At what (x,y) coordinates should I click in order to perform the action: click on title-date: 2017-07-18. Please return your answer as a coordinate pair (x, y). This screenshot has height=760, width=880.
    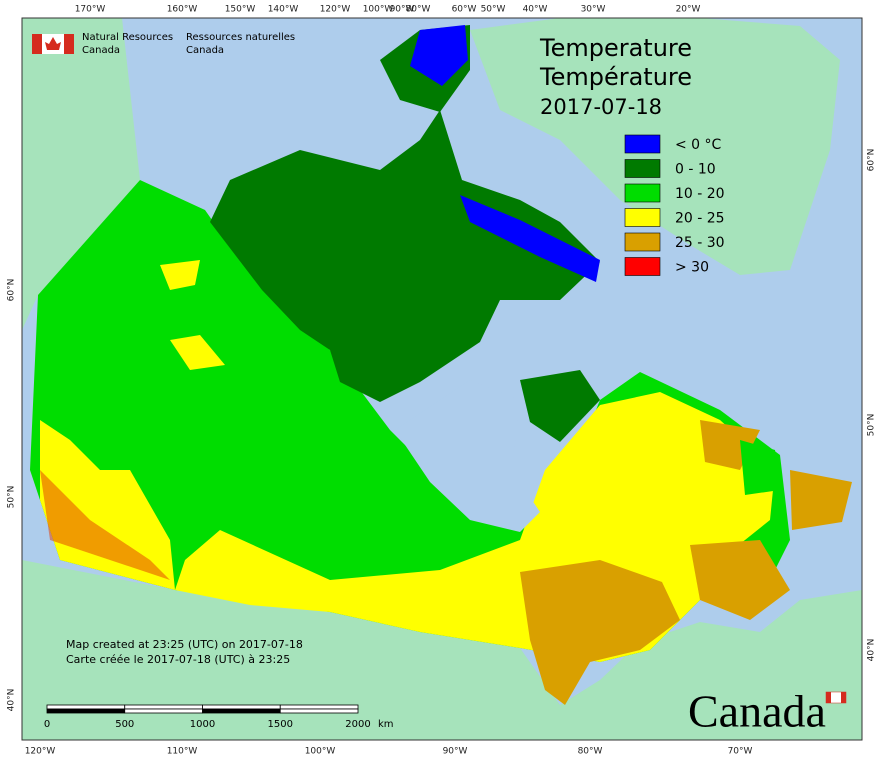
    Looking at the image, I should click on (601, 107).